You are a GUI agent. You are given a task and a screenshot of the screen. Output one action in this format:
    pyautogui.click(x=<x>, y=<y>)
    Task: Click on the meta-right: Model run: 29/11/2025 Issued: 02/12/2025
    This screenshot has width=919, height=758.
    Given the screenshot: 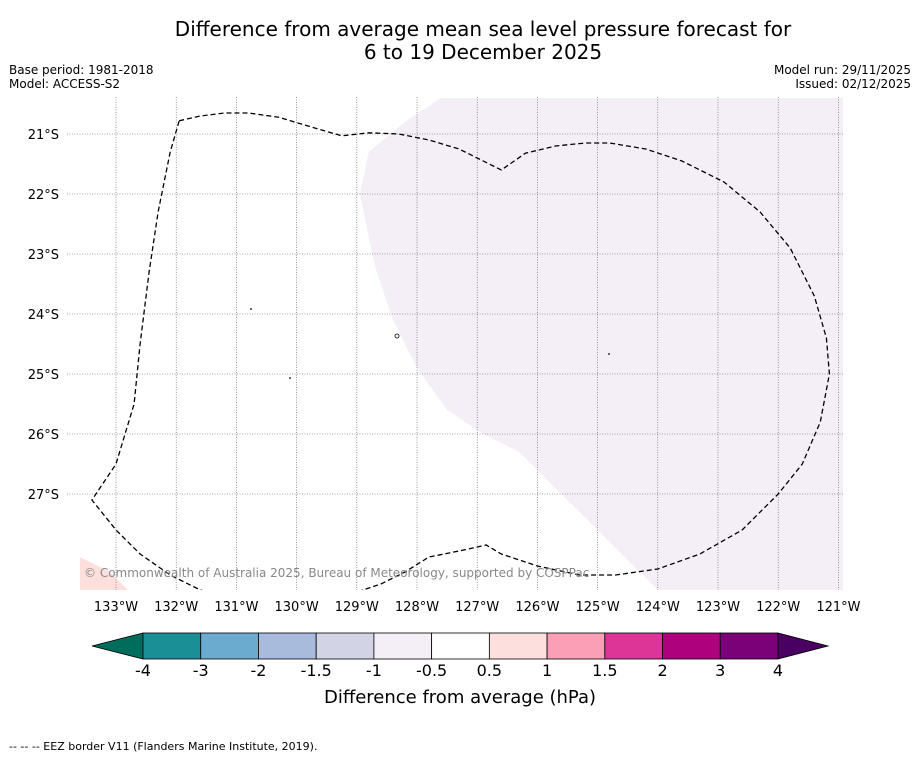 What is the action you would take?
    pyautogui.click(x=842, y=77)
    